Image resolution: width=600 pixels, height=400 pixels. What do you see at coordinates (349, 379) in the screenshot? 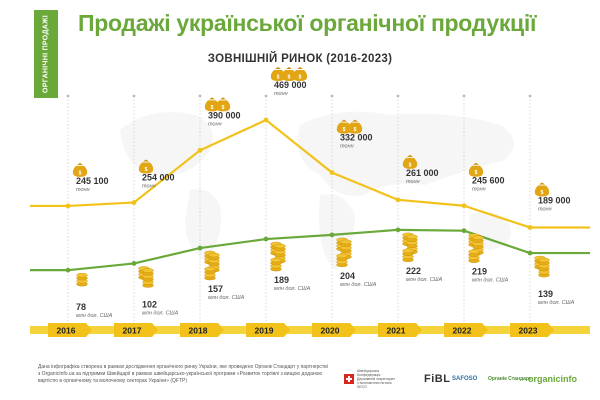
I see `swiss-flag-icon` at bounding box center [349, 379].